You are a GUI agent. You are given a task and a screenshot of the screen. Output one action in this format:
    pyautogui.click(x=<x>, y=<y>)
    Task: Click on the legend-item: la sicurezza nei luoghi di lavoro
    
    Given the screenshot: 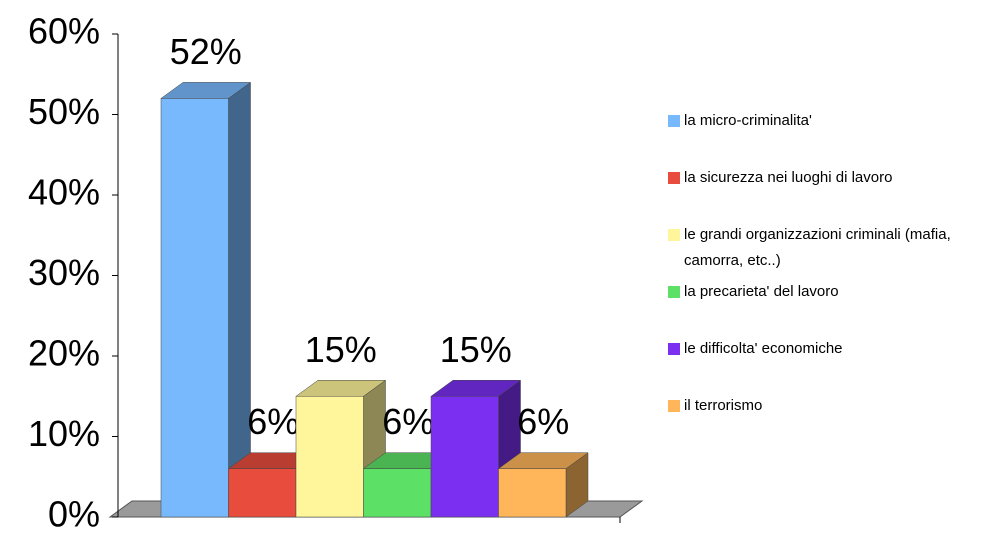 What is the action you would take?
    pyautogui.click(x=823, y=178)
    